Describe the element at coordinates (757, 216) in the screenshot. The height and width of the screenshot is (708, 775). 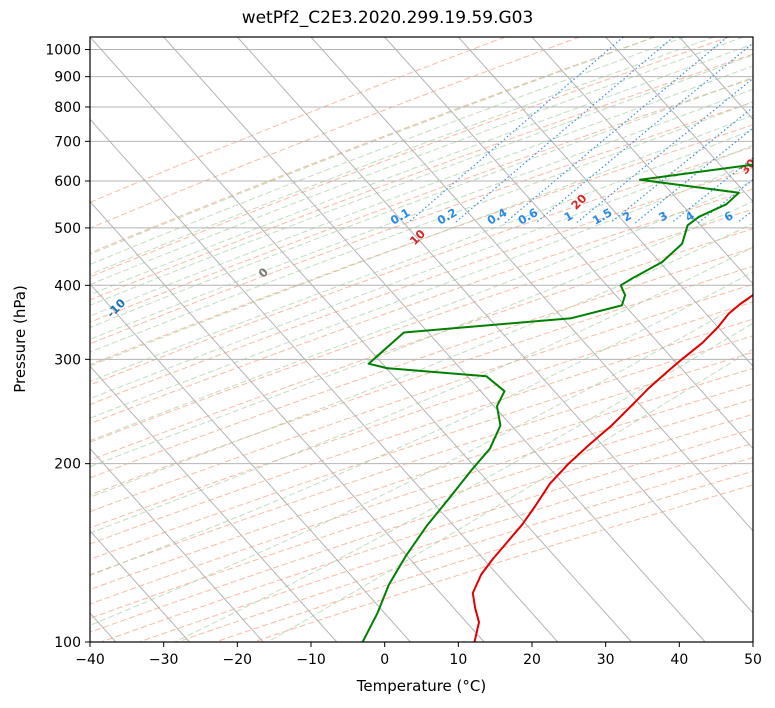
I see `mixing-ratio-label: 8` at that location.